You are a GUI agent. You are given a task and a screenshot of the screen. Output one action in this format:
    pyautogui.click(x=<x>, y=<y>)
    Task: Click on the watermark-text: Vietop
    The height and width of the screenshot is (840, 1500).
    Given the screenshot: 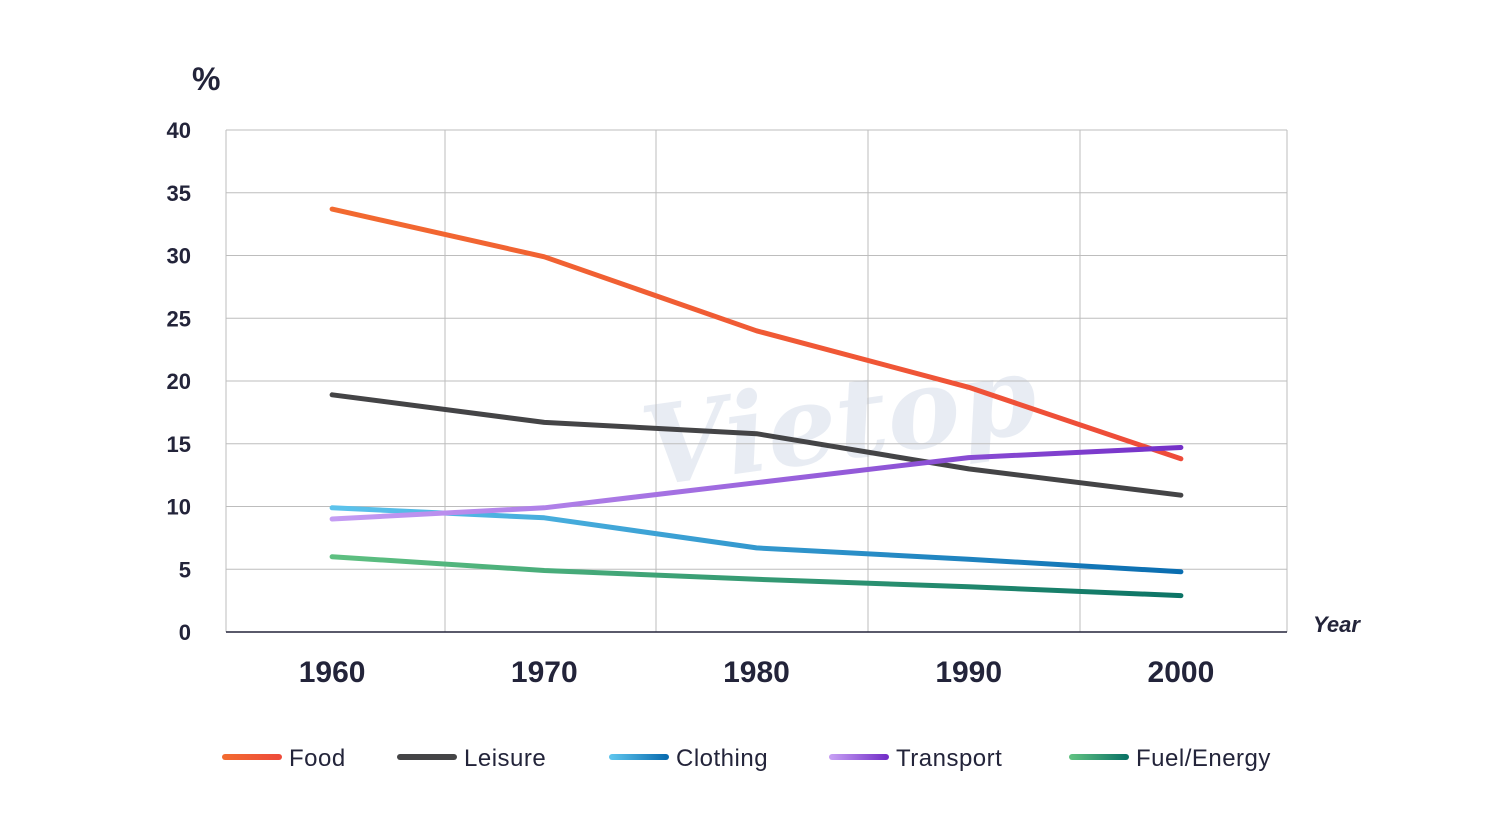 What is the action you would take?
    pyautogui.click(x=839, y=420)
    